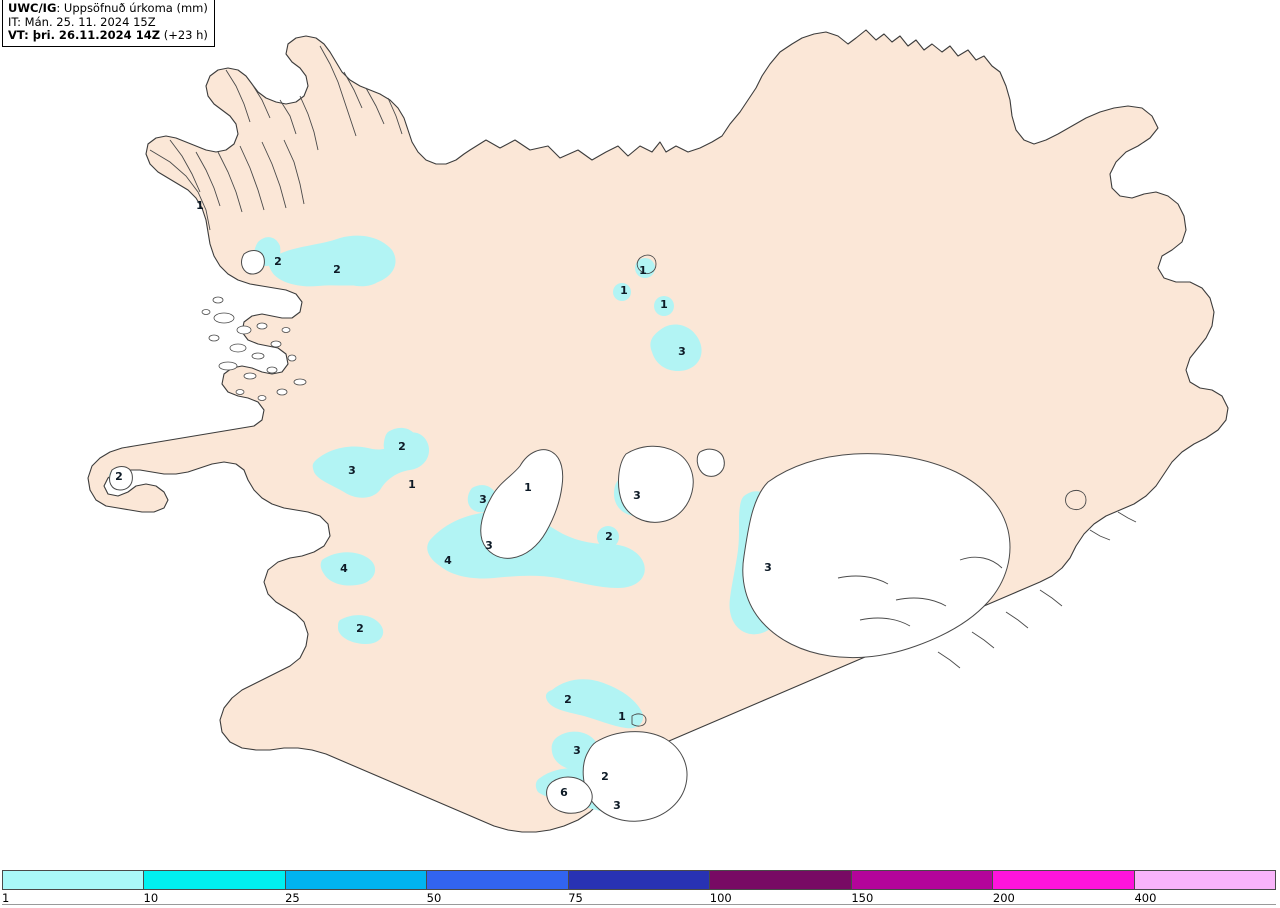 This screenshot has height=908, width=1280. What do you see at coordinates (522, 504) in the screenshot?
I see `glacier-langjokull` at bounding box center [522, 504].